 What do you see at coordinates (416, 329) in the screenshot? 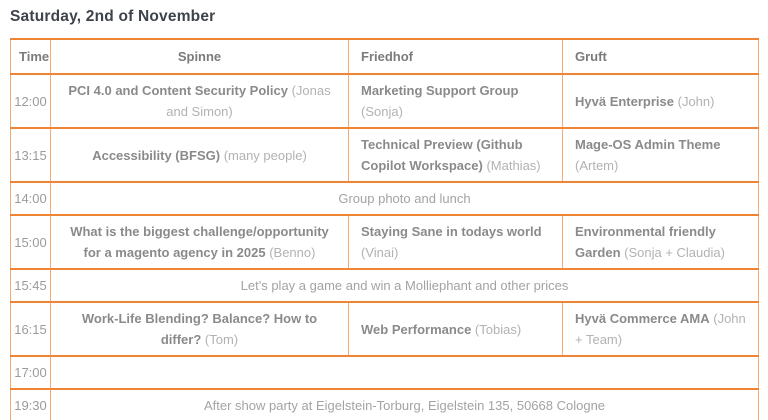
I see `session-title: Web Performance` at bounding box center [416, 329].